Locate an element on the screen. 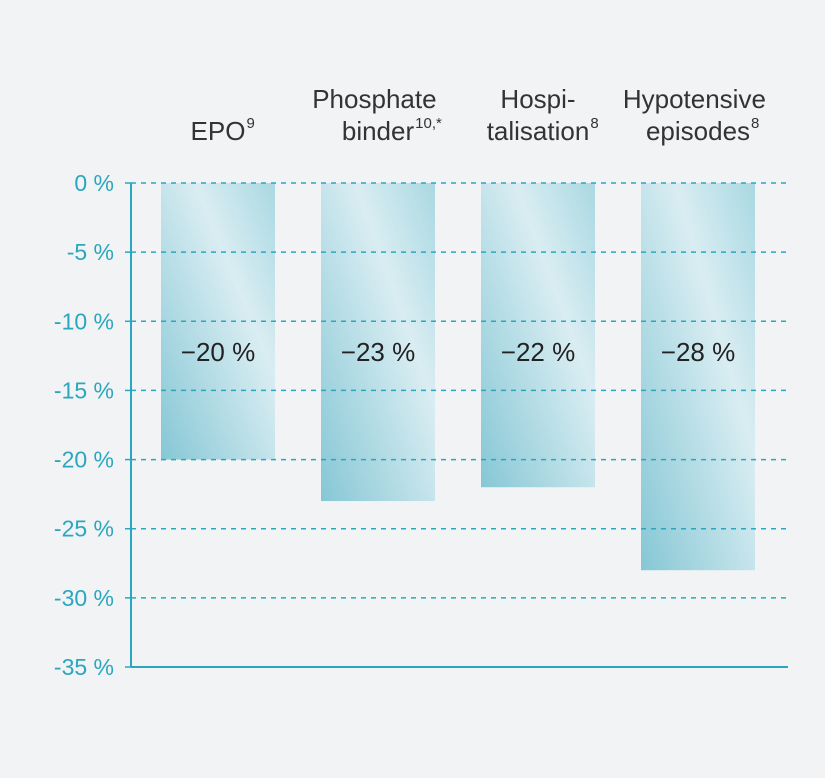 This screenshot has width=825, height=778. y-tick-label: -25 % is located at coordinates (84, 529).